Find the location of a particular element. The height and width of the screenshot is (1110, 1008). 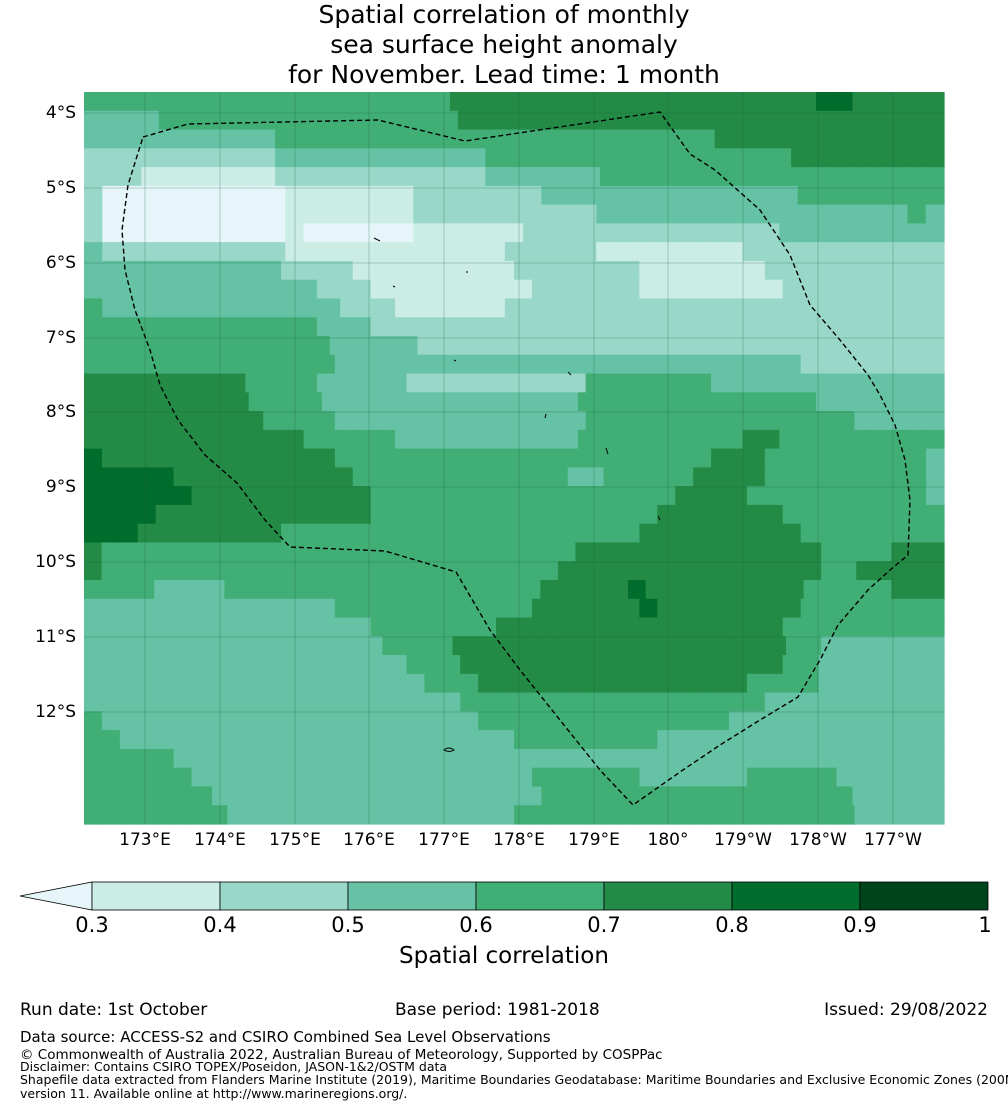

colorbar-swatch is located at coordinates (540, 896).